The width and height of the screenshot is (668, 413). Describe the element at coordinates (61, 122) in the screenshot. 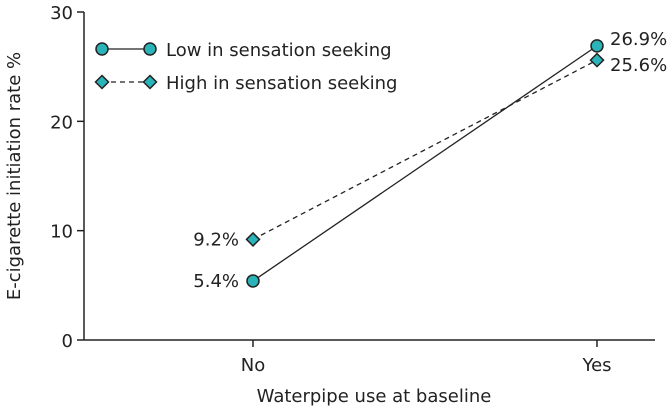

I see `y-tick-label: 20` at that location.